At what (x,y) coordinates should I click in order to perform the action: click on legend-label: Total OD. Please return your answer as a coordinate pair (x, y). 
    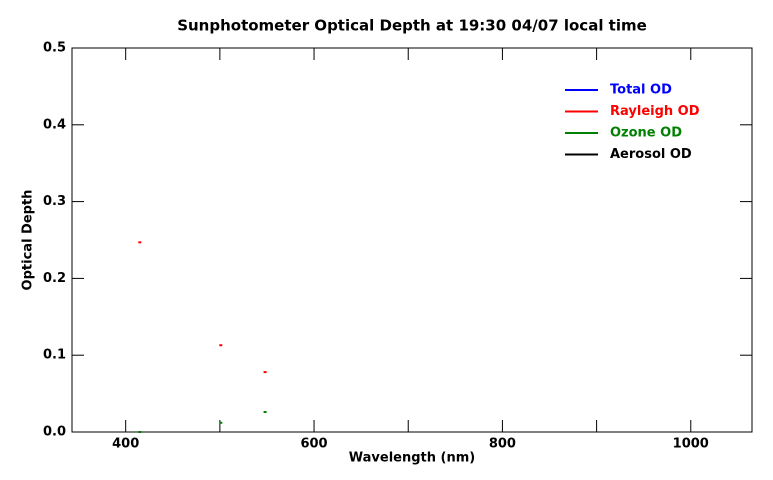
    Looking at the image, I should click on (641, 90).